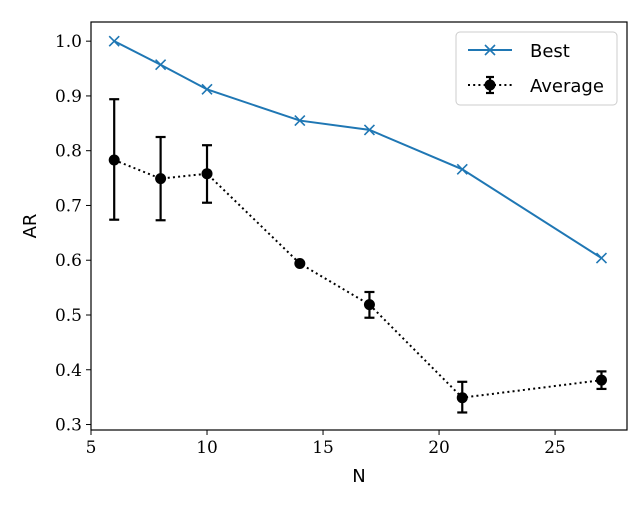 The image size is (640, 509). What do you see at coordinates (30, 226) in the screenshot?
I see `y-axis-label: AR` at bounding box center [30, 226].